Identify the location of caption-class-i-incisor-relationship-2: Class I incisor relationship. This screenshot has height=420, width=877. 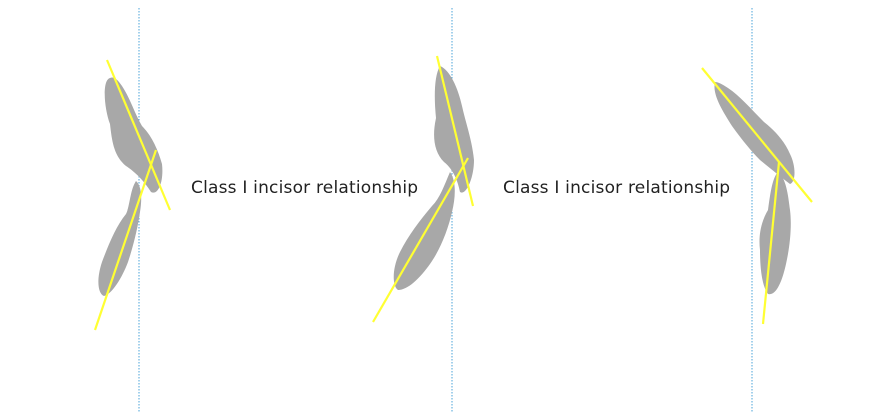
(617, 188).